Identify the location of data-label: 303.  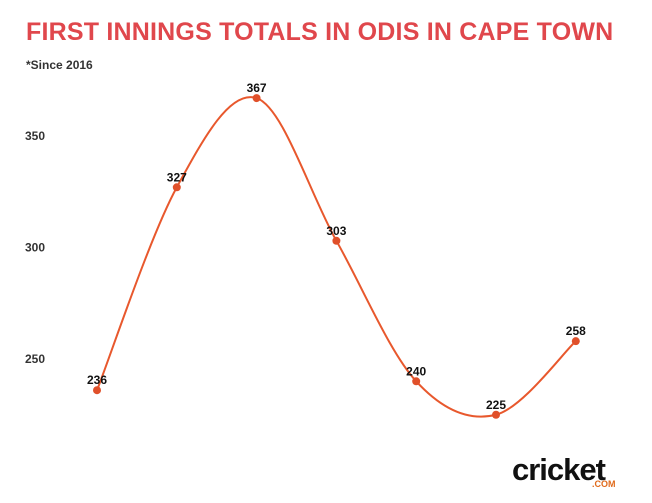
(336, 231).